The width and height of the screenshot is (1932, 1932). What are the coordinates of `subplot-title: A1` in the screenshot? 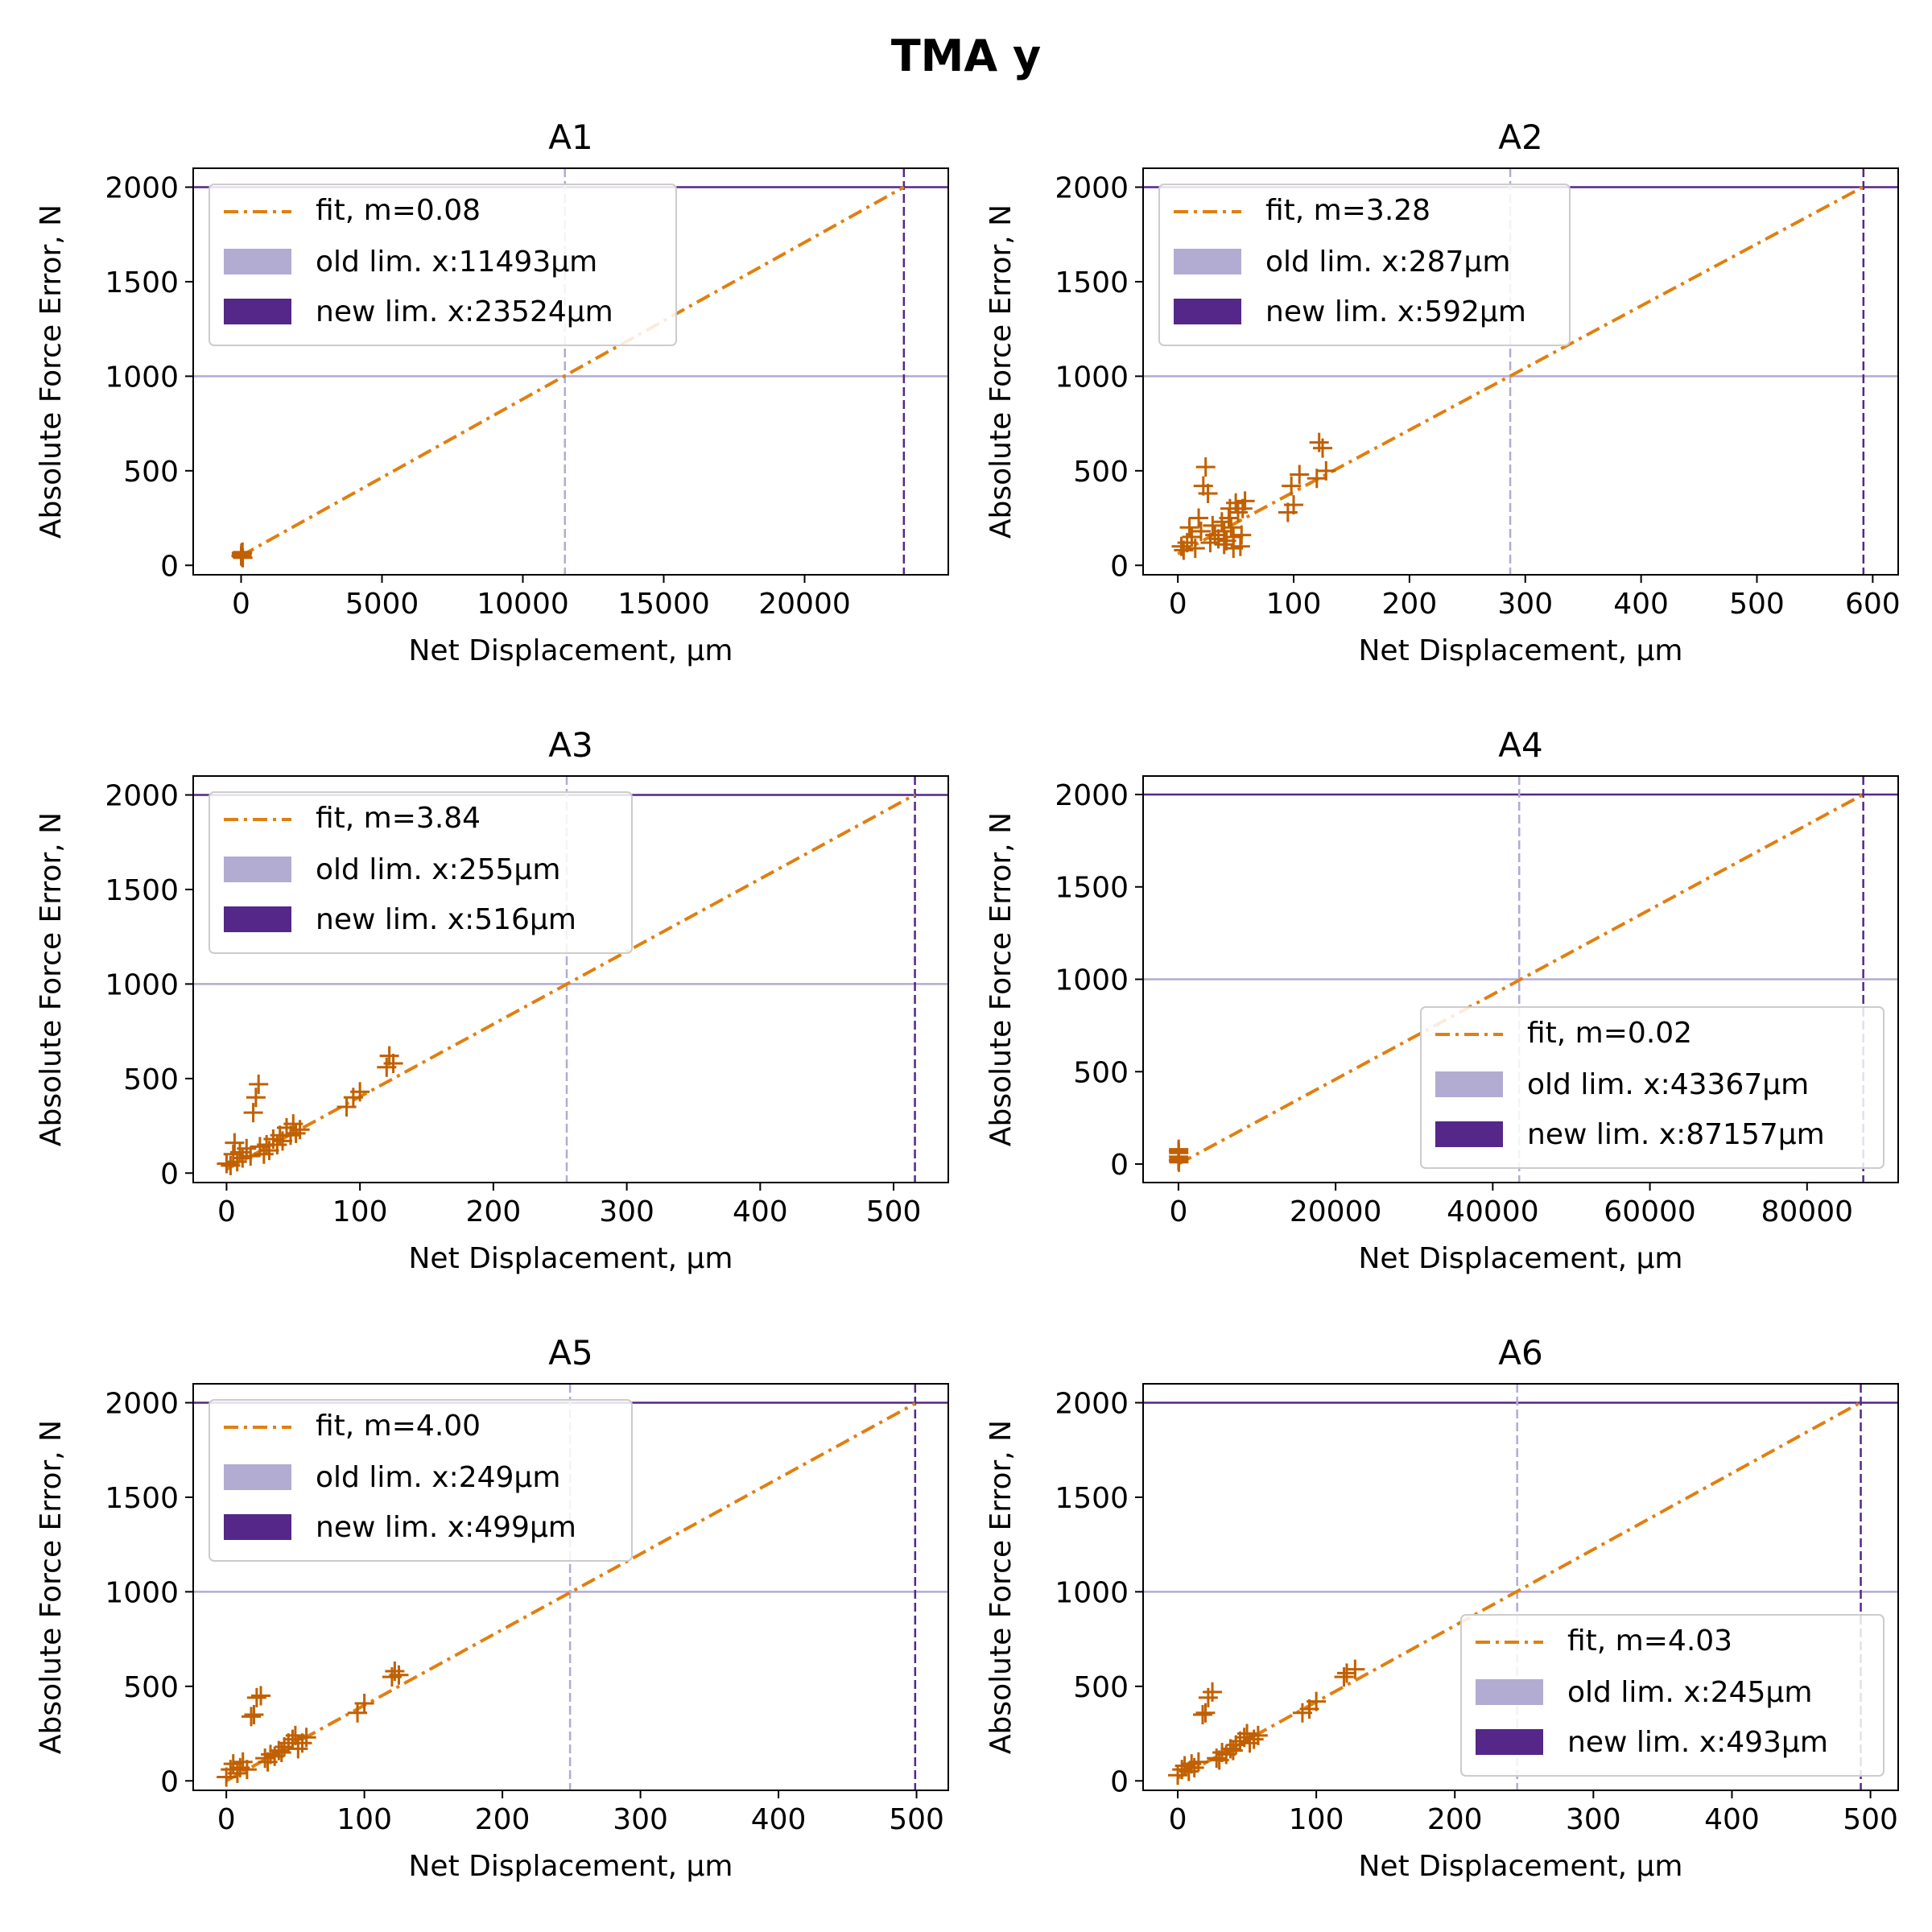 It's located at (570, 137).